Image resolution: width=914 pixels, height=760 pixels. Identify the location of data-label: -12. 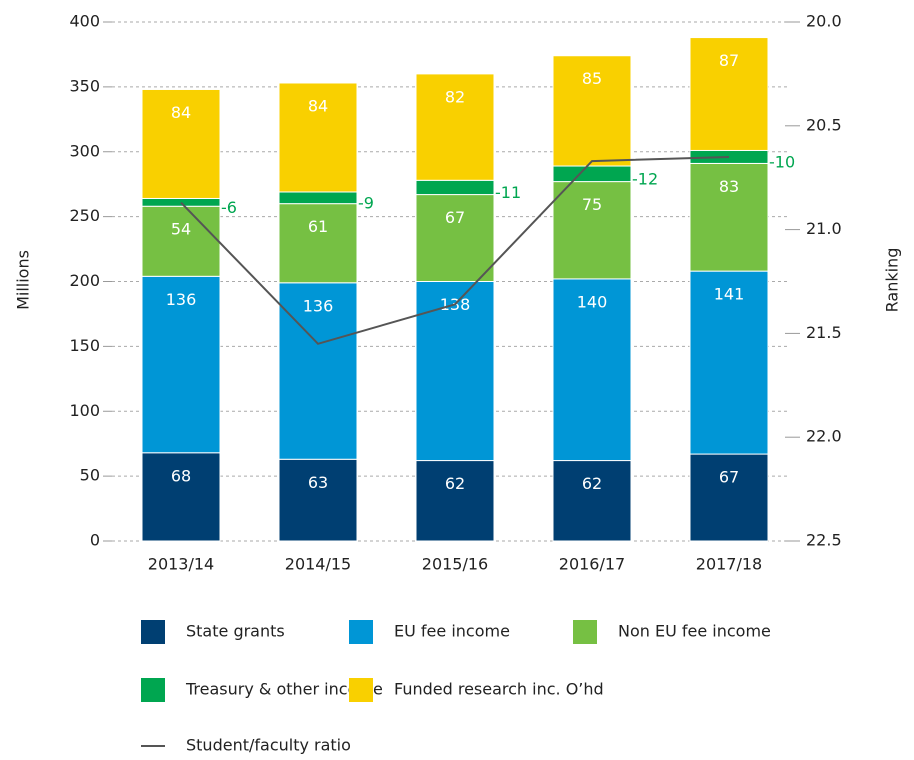
(645, 178).